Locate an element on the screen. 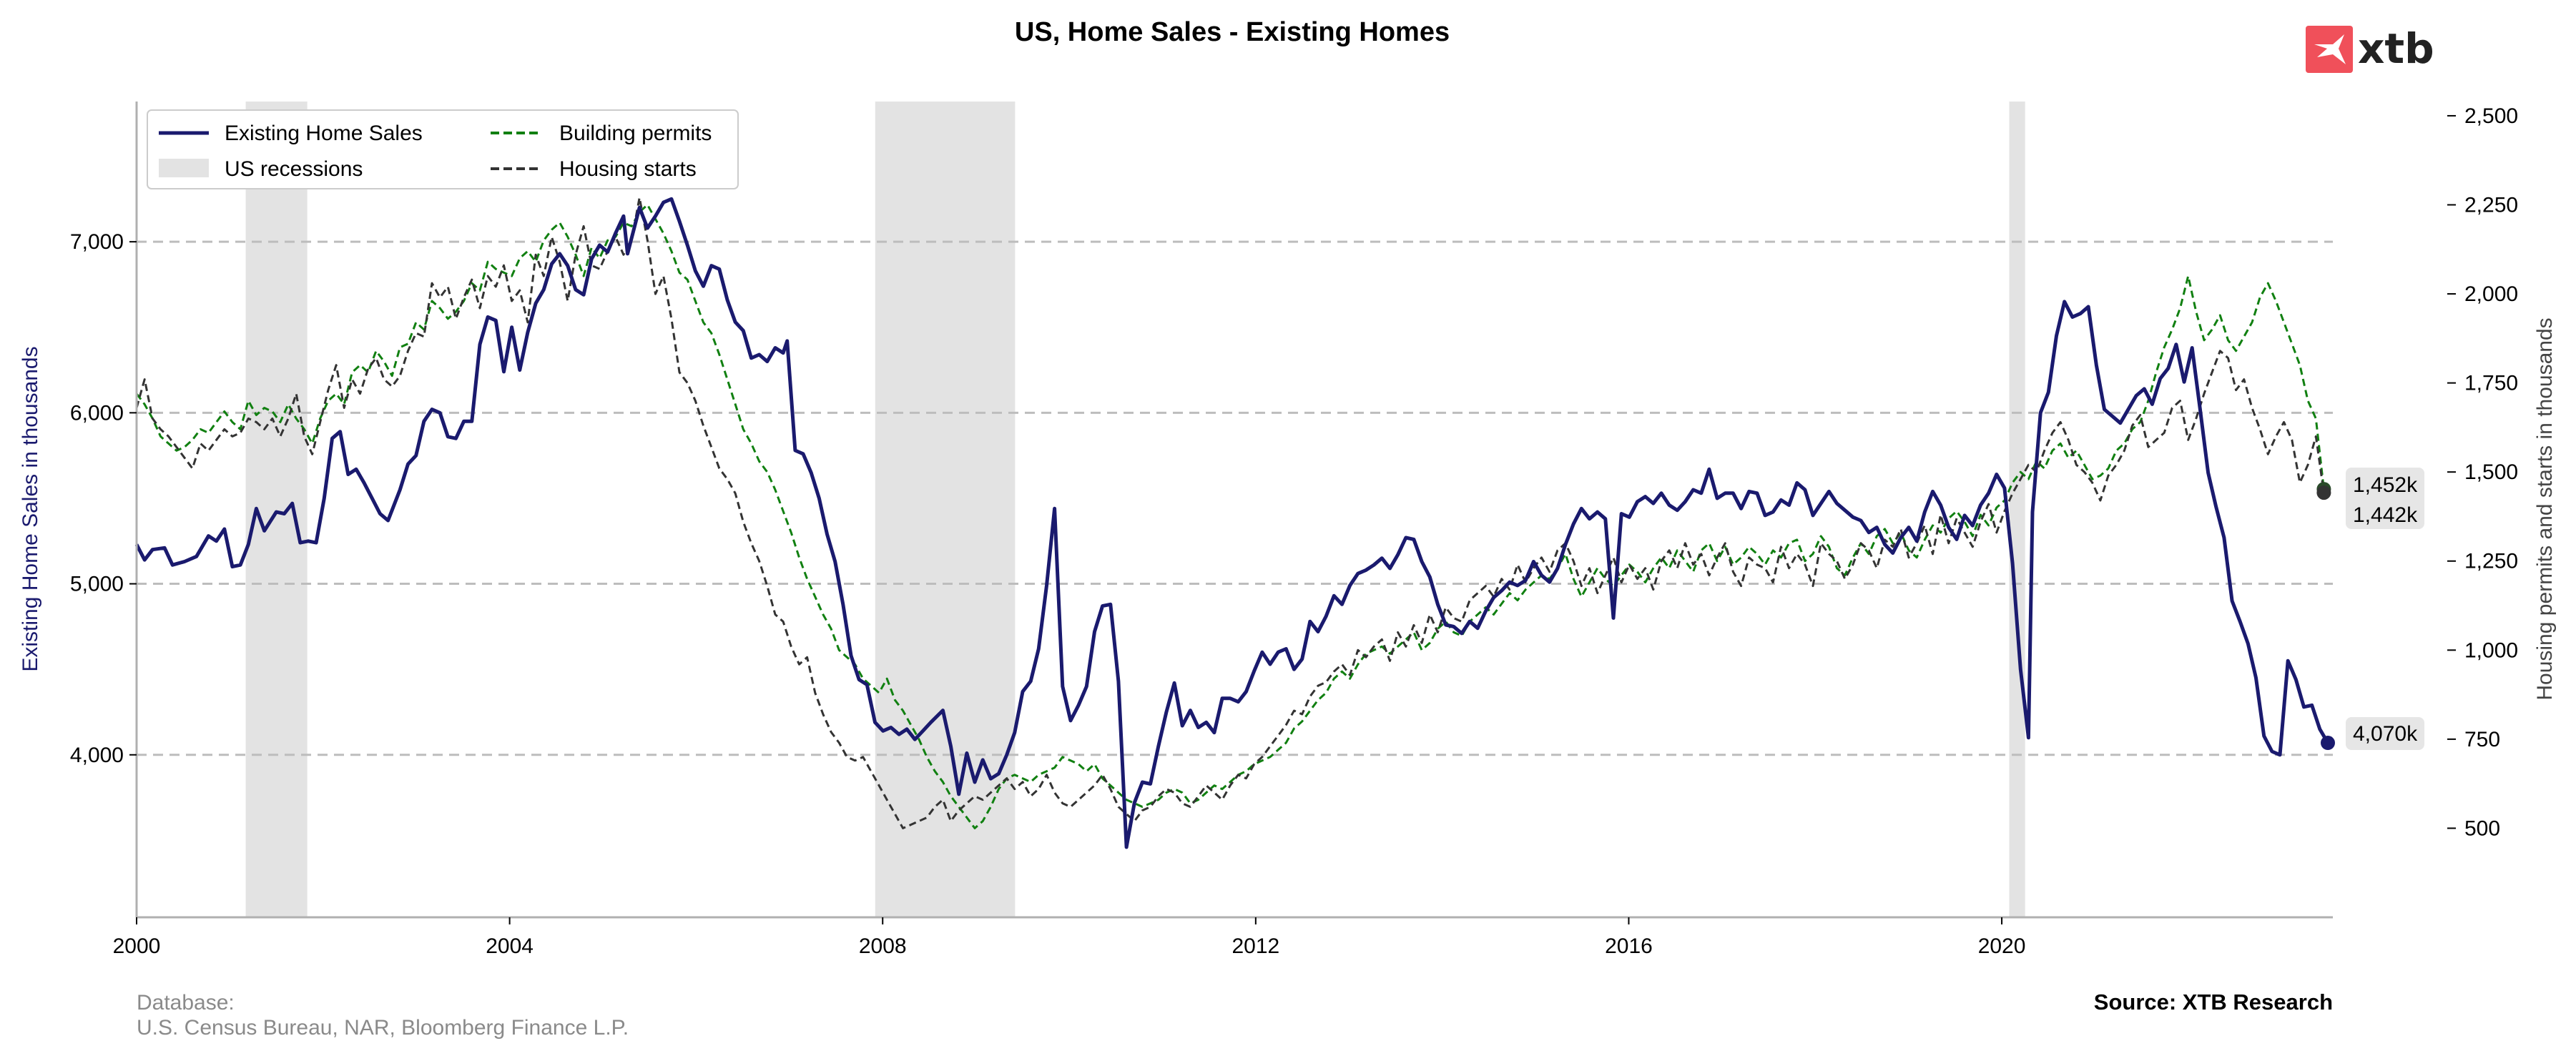  y-right-tick-label-6: 2,000 is located at coordinates (2491, 294).